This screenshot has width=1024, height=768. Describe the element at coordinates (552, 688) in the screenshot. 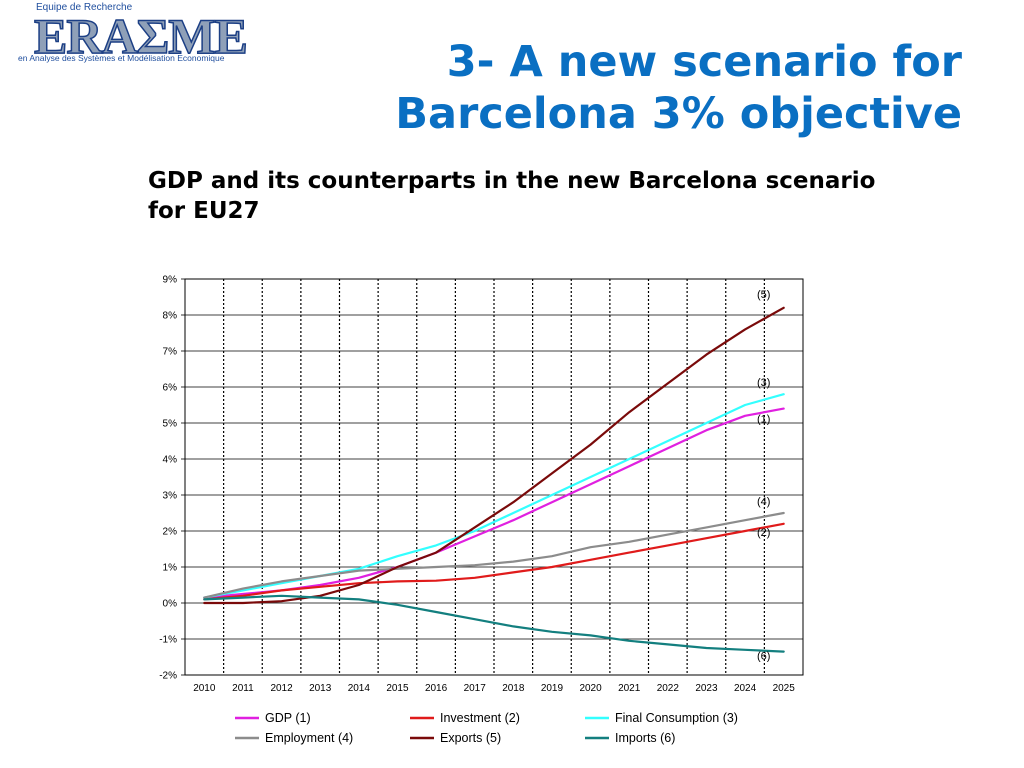

I see `x-tick-label: 2019` at that location.